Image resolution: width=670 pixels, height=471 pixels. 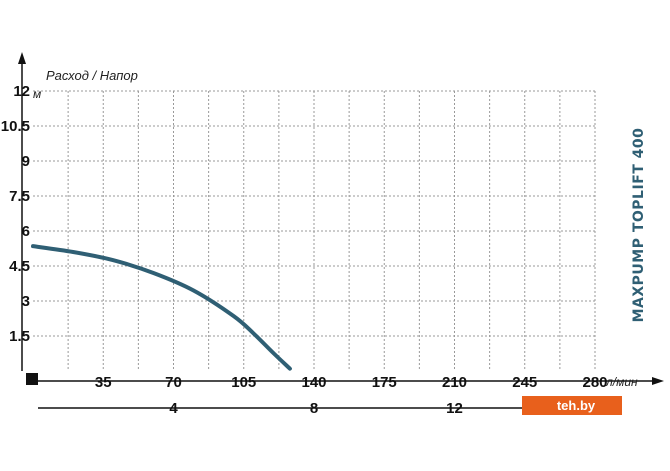 I want to click on watermark-bg, so click(x=572, y=405).